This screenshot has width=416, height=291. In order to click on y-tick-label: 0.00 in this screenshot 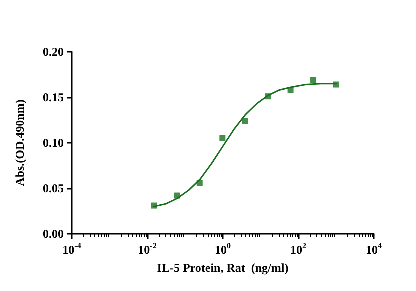, I will do `click(53, 234)`.